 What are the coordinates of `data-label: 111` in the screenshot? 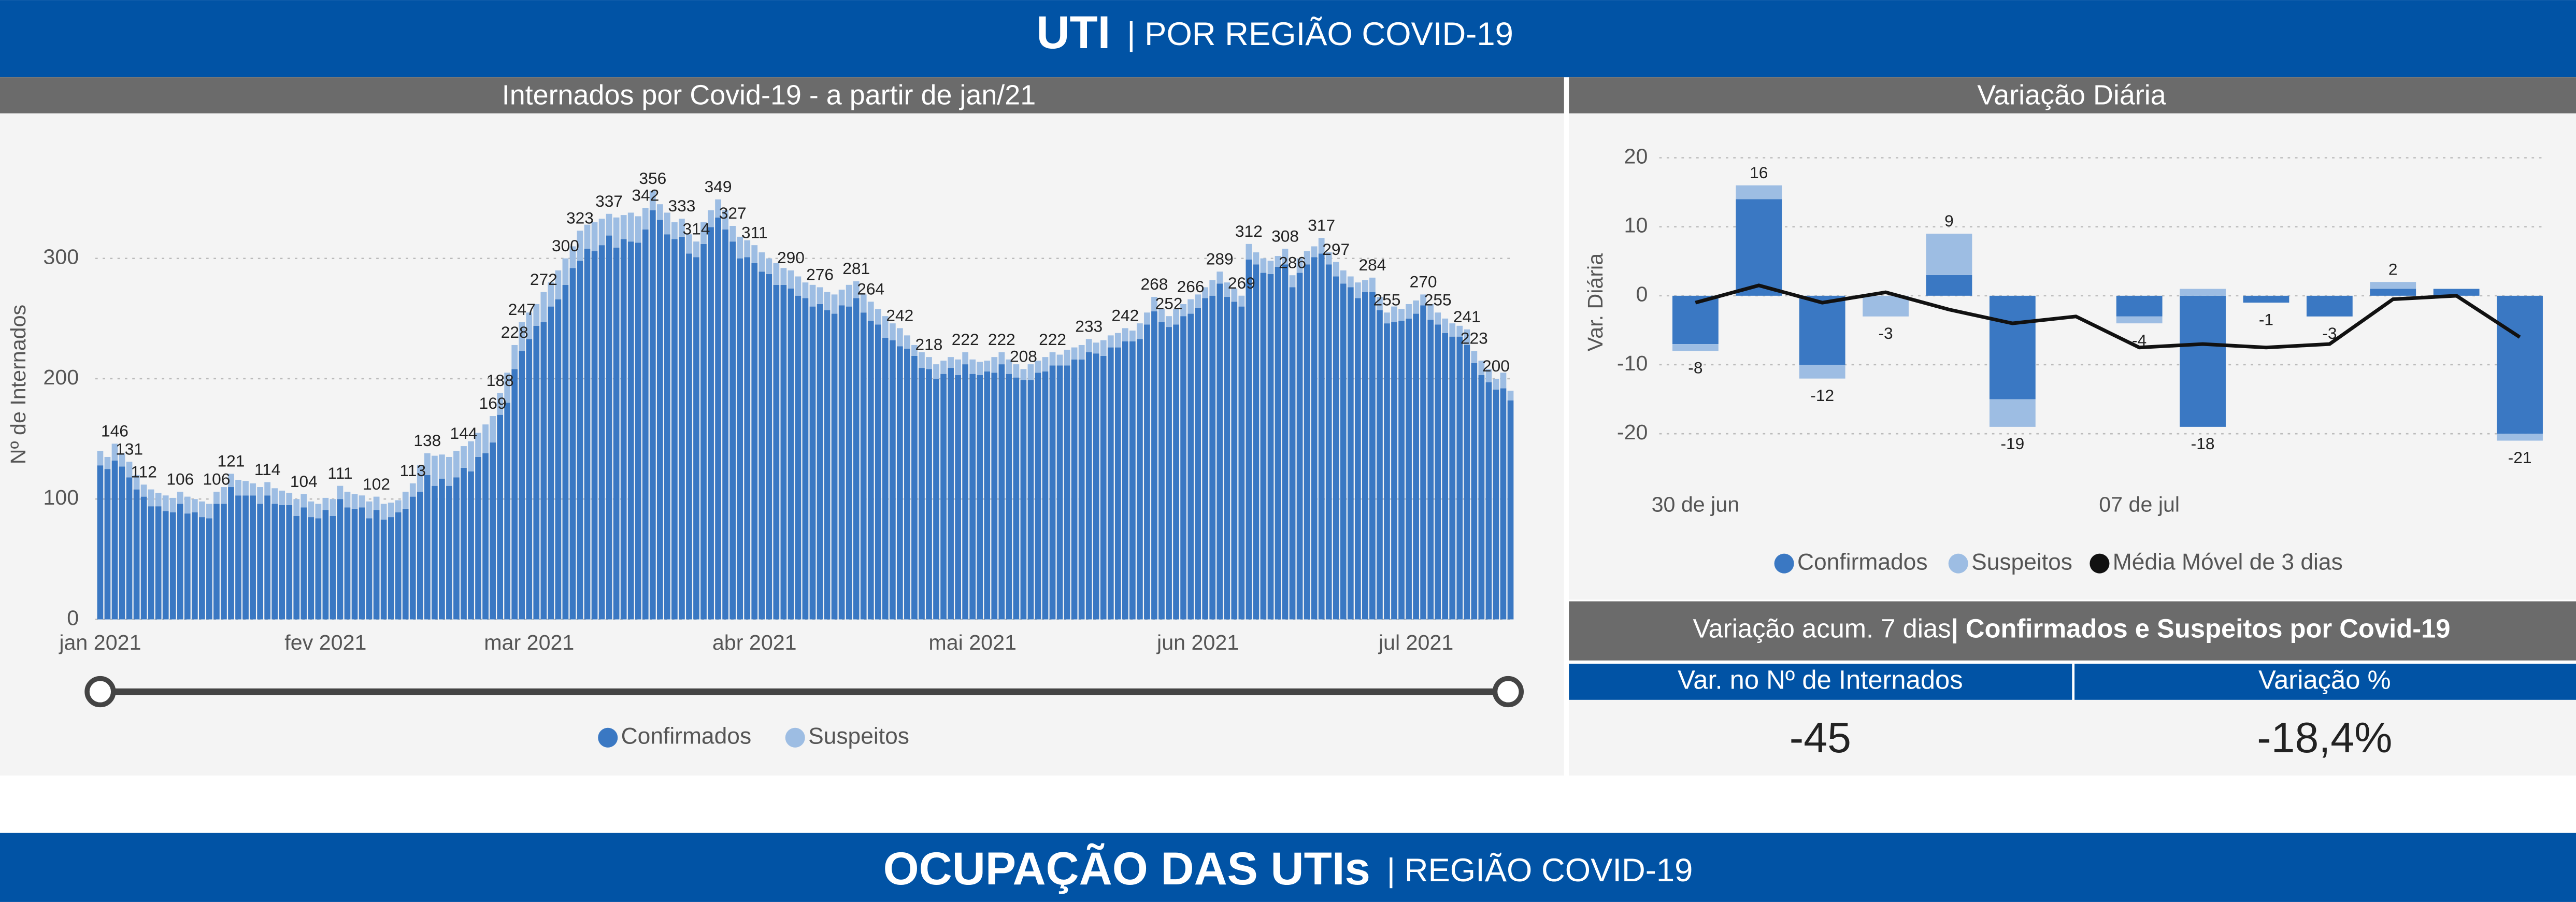 It's located at (340, 473).